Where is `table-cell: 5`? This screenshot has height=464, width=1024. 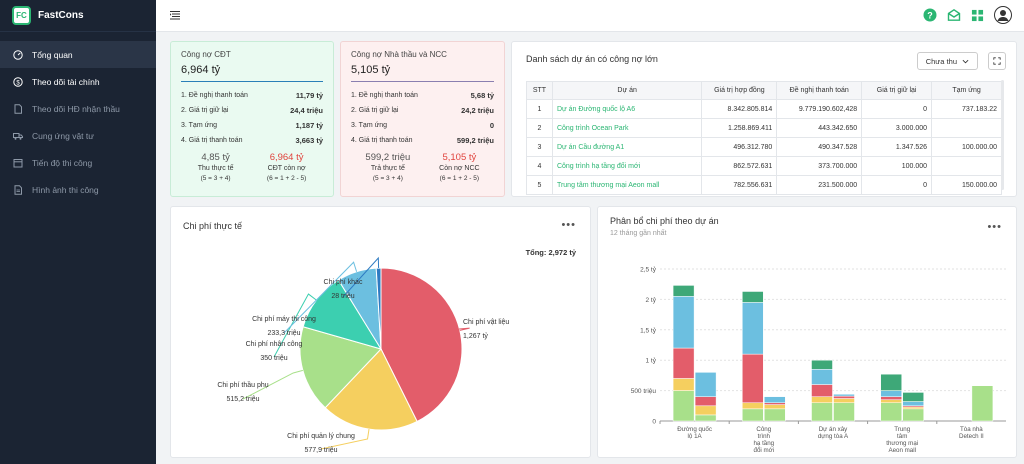 table-cell: 5 is located at coordinates (539, 185).